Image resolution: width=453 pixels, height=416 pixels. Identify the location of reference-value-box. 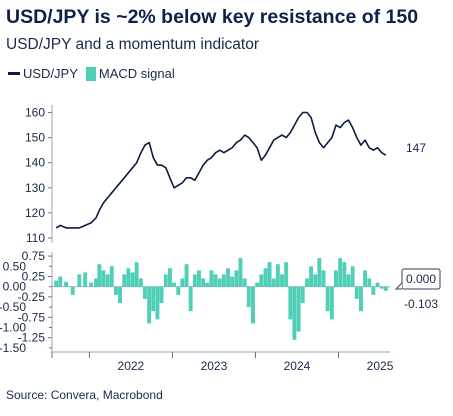
(421, 279).